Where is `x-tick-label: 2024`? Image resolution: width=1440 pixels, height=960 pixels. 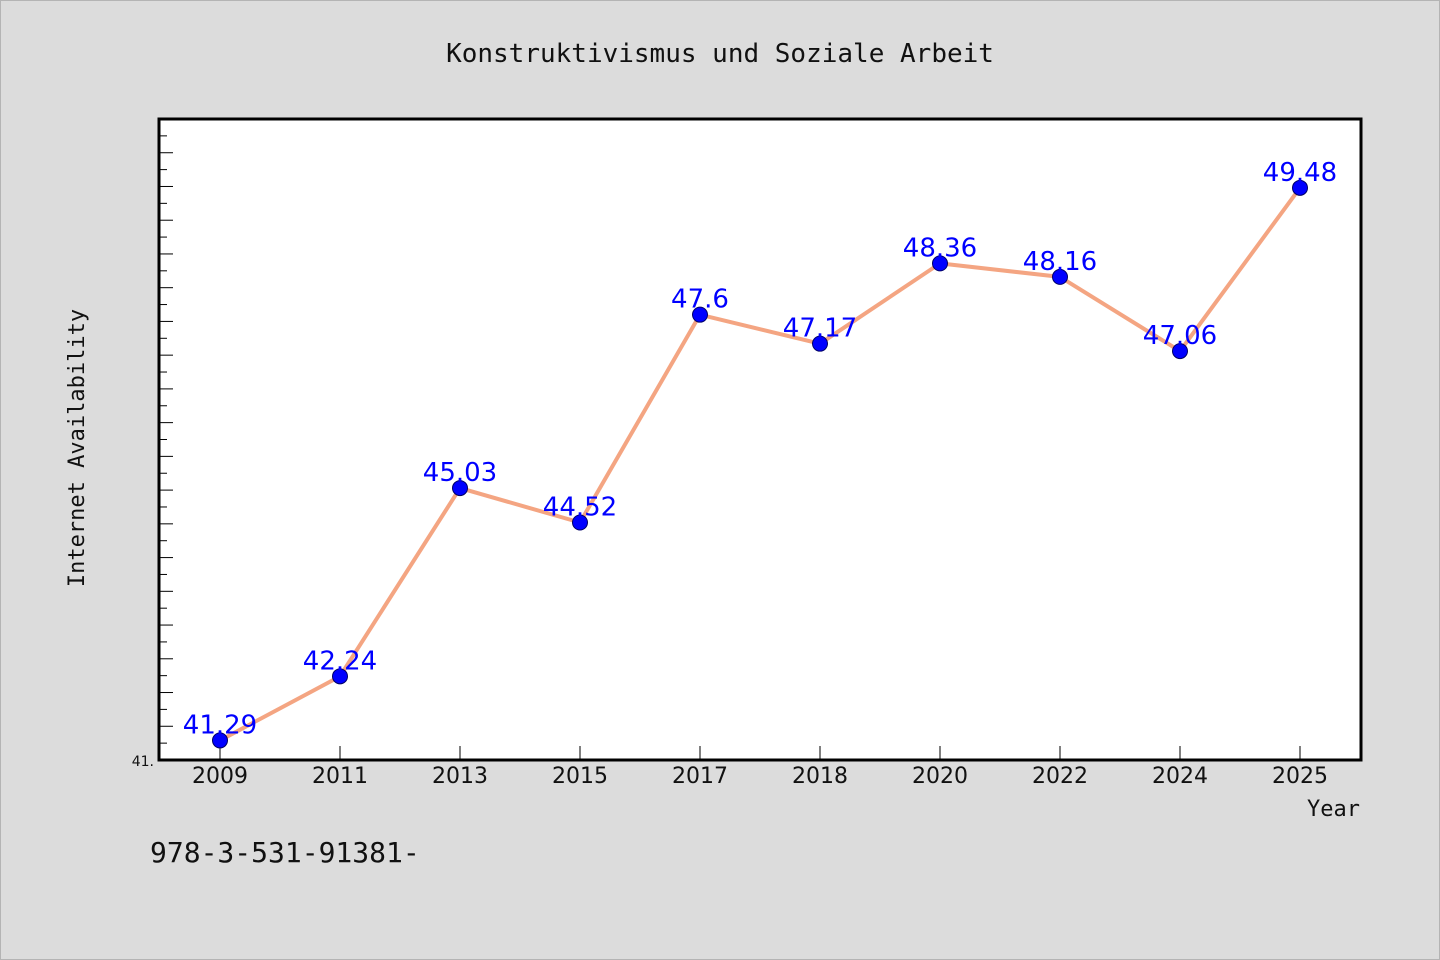
x-tick-label: 2024 is located at coordinates (1180, 776).